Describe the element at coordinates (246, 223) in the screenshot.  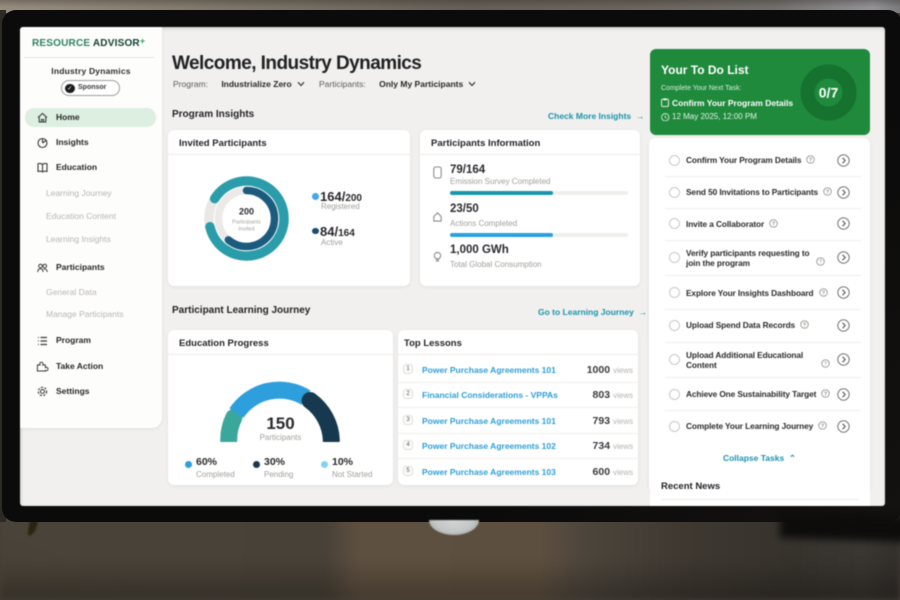
I see `svg-text: Participants` at that location.